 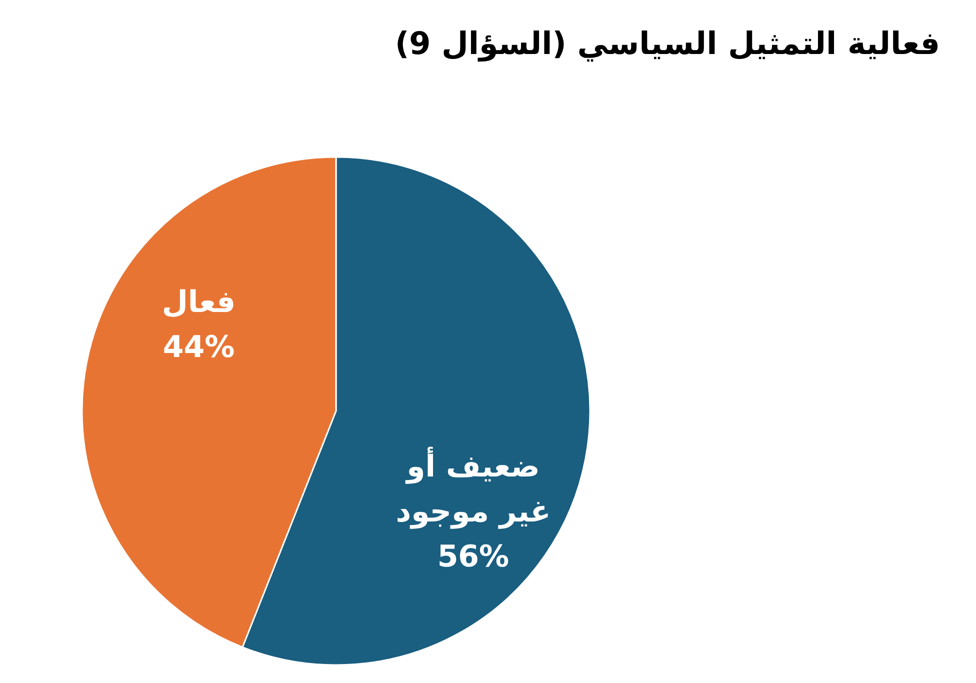 I want to click on slice-label: فعال, so click(x=198, y=303).